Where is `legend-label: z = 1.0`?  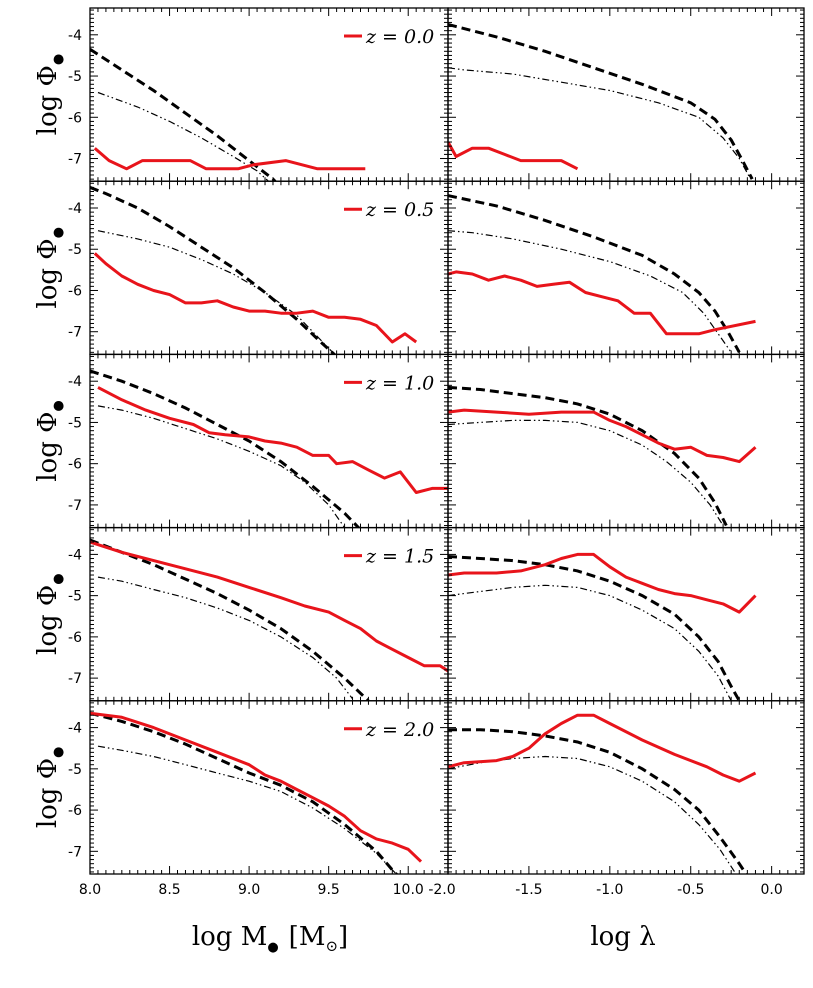
legend-label: z = 1.0 is located at coordinates (399, 383).